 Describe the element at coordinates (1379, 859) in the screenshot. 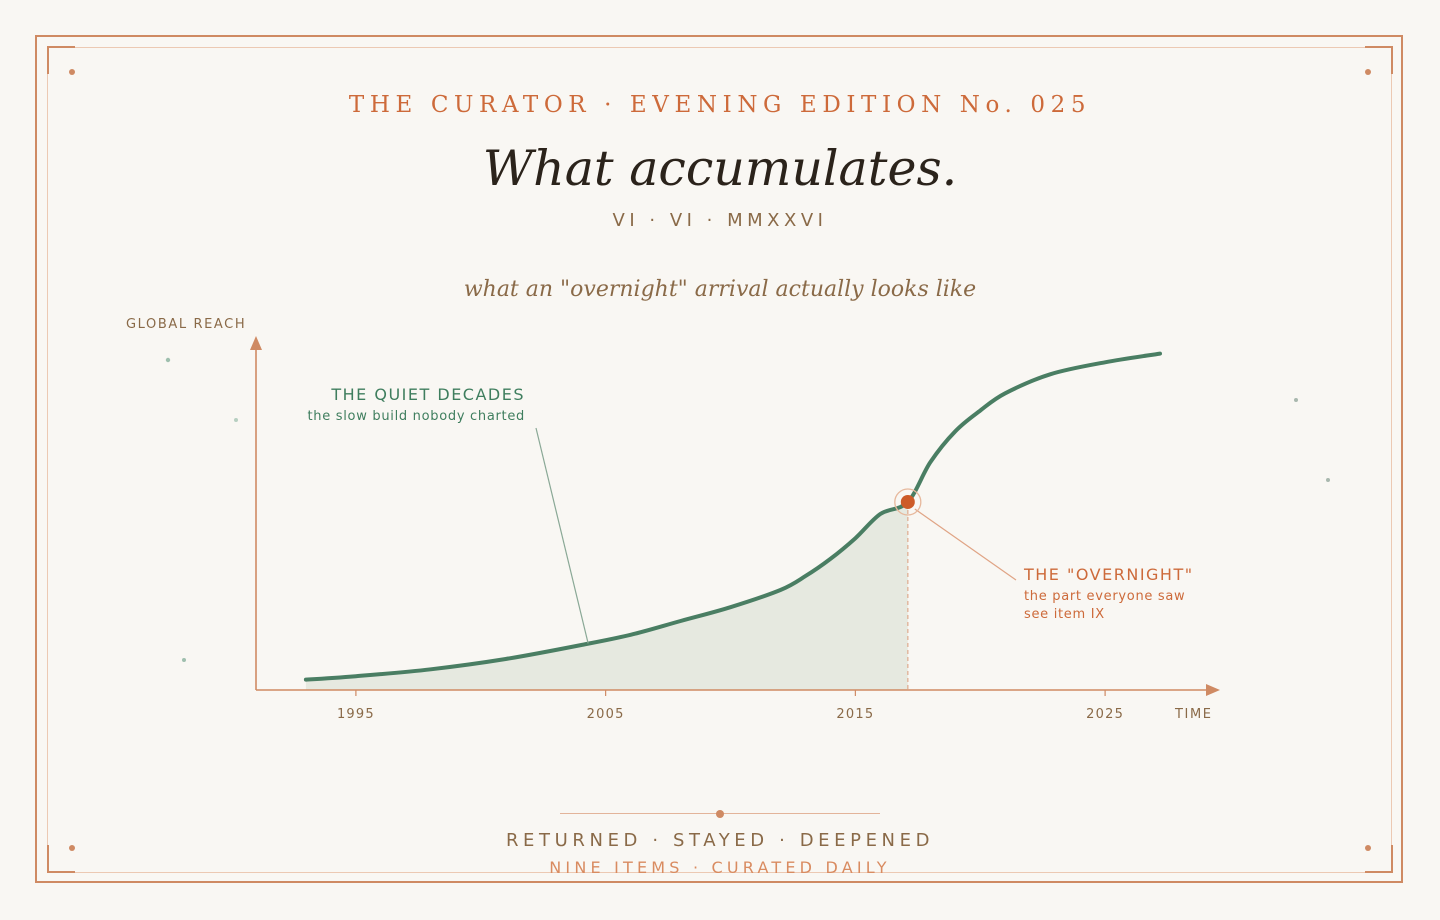

I see `corner-ornament-bottom-right` at that location.